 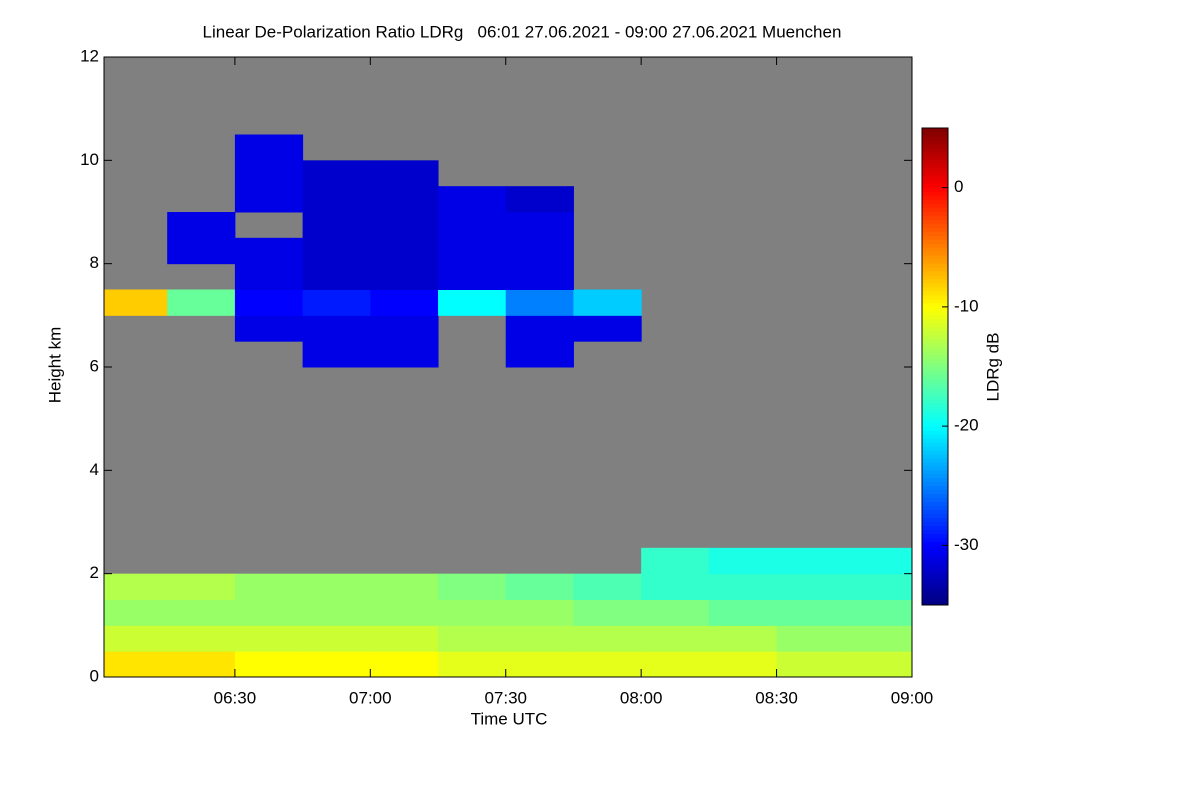 I want to click on y-tick-label: 6, so click(x=94, y=365).